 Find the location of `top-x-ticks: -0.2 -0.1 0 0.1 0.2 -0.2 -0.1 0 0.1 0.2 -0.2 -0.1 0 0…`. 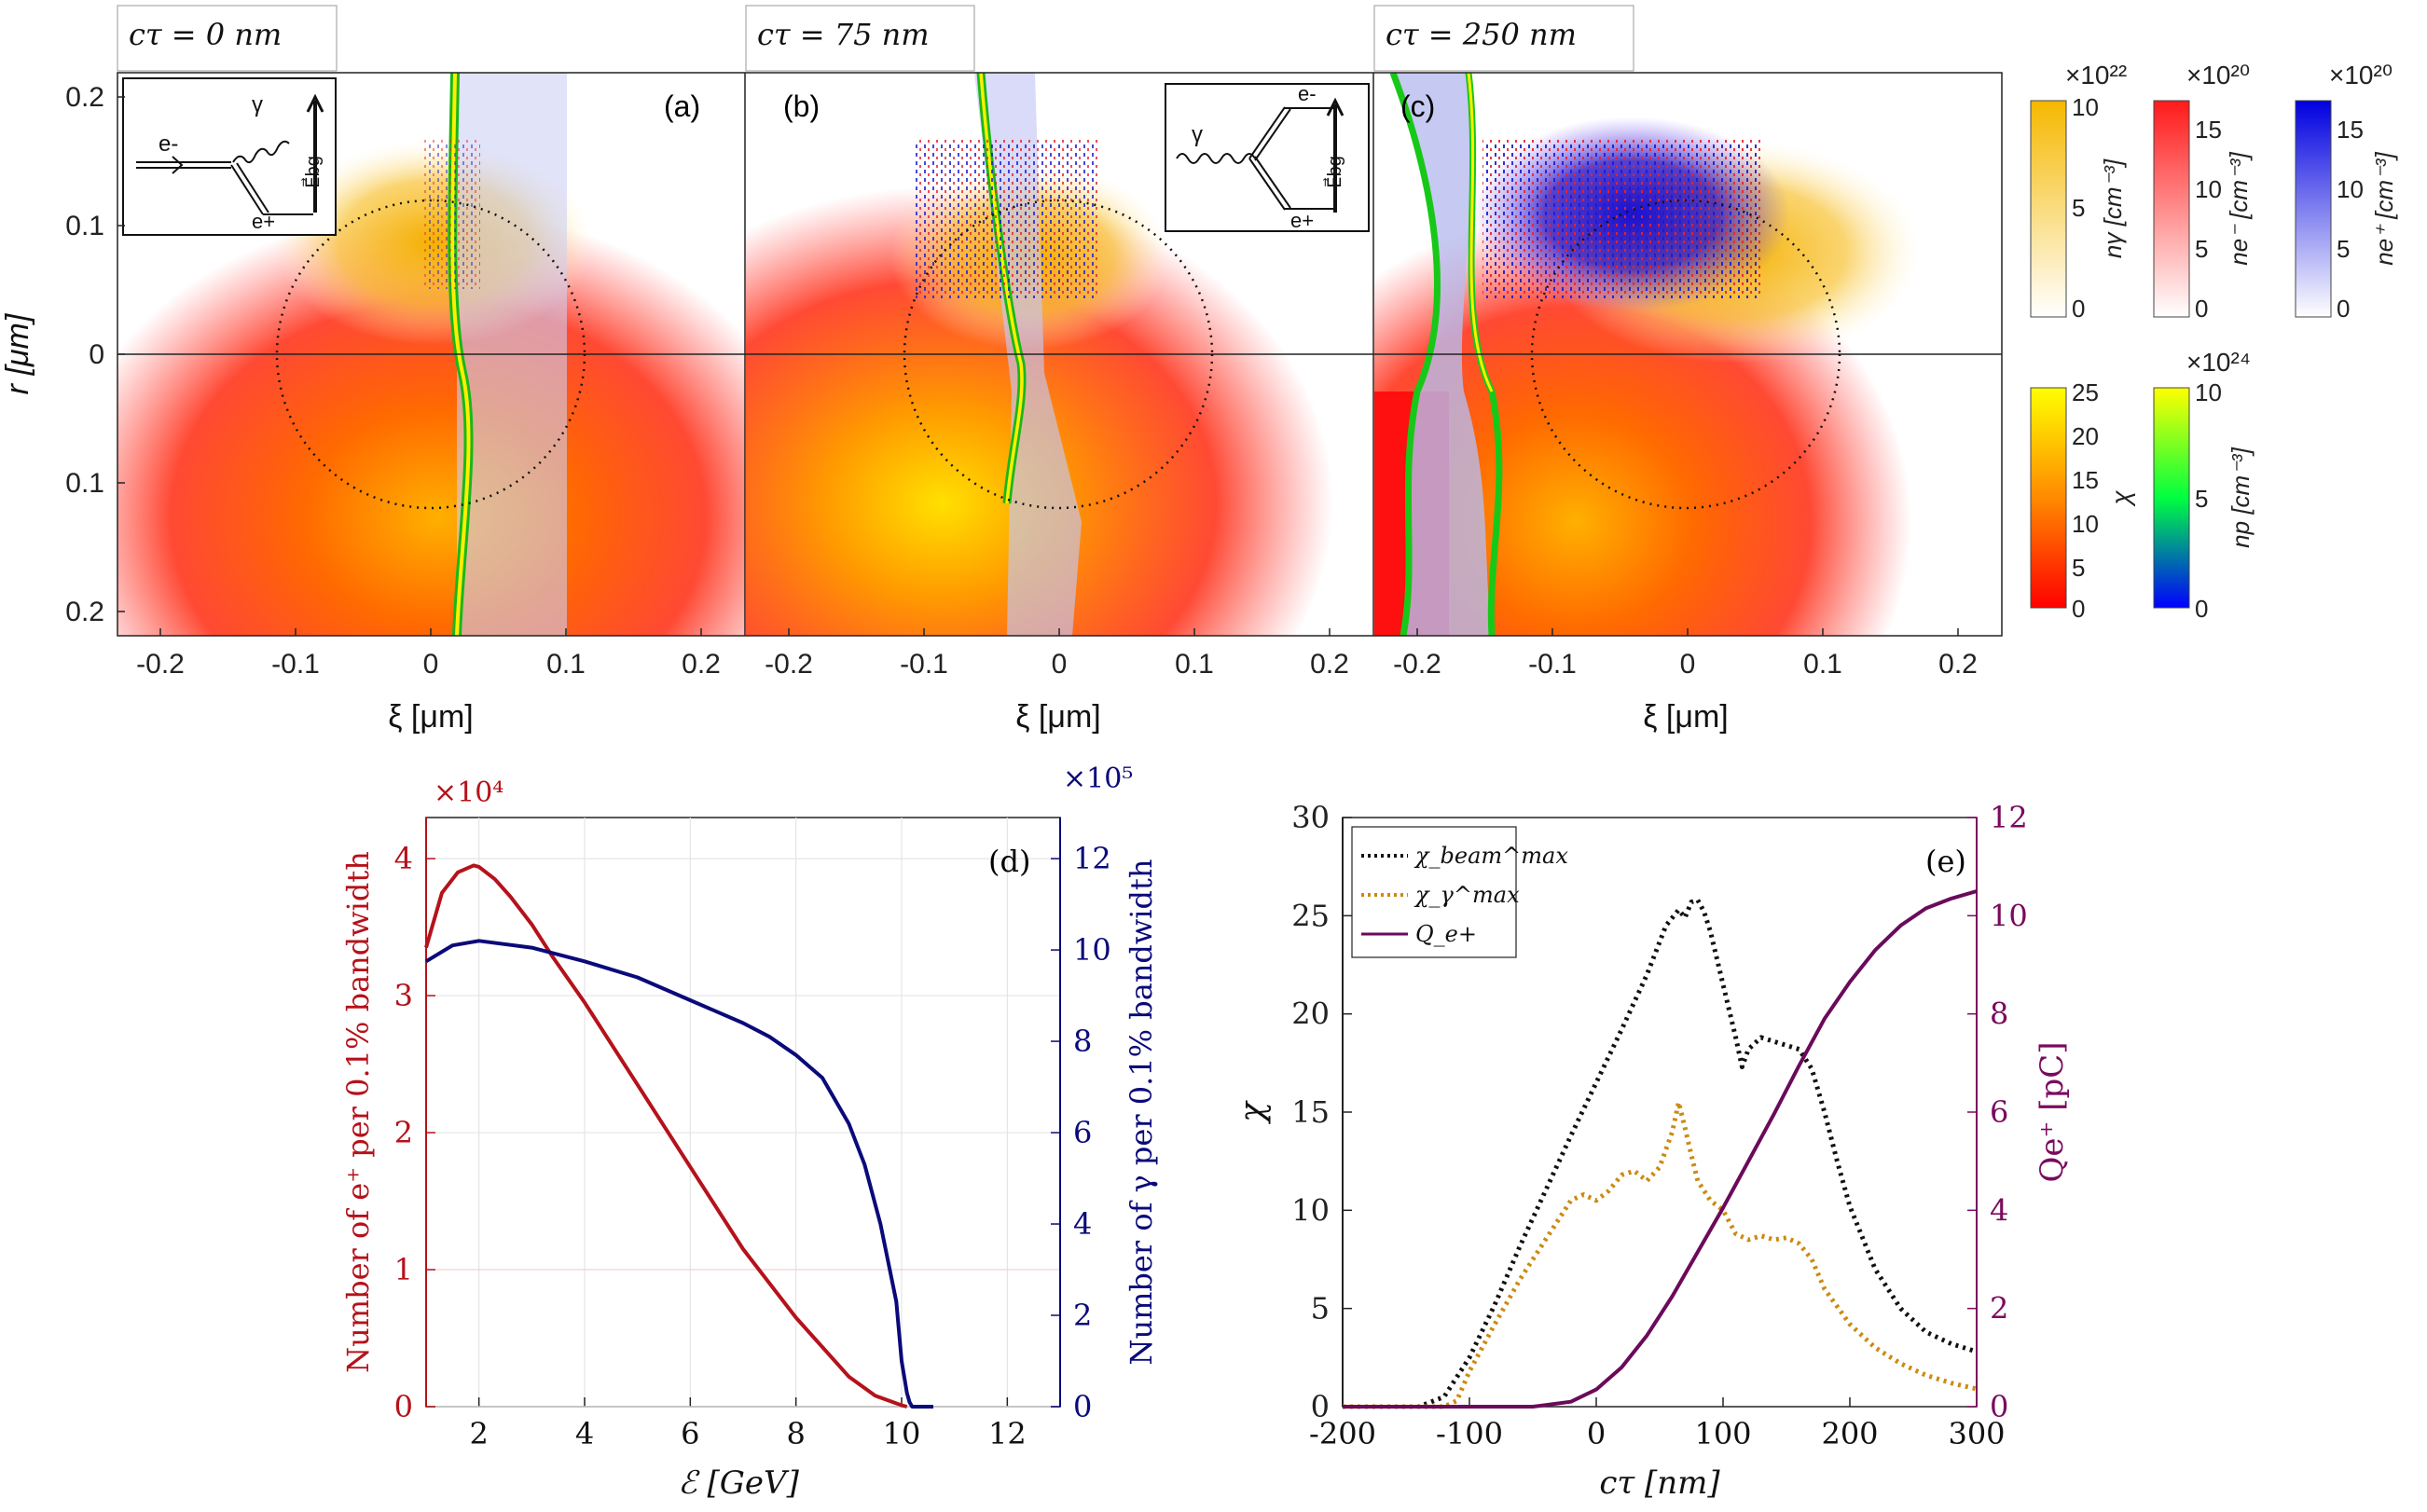

top-x-ticks: -0.2 -0.1 0 0.1 0.2 -0.2 -0.1 0 0.1 0.2 -0.2 -0.1 0 0… is located at coordinates (1057, 654).